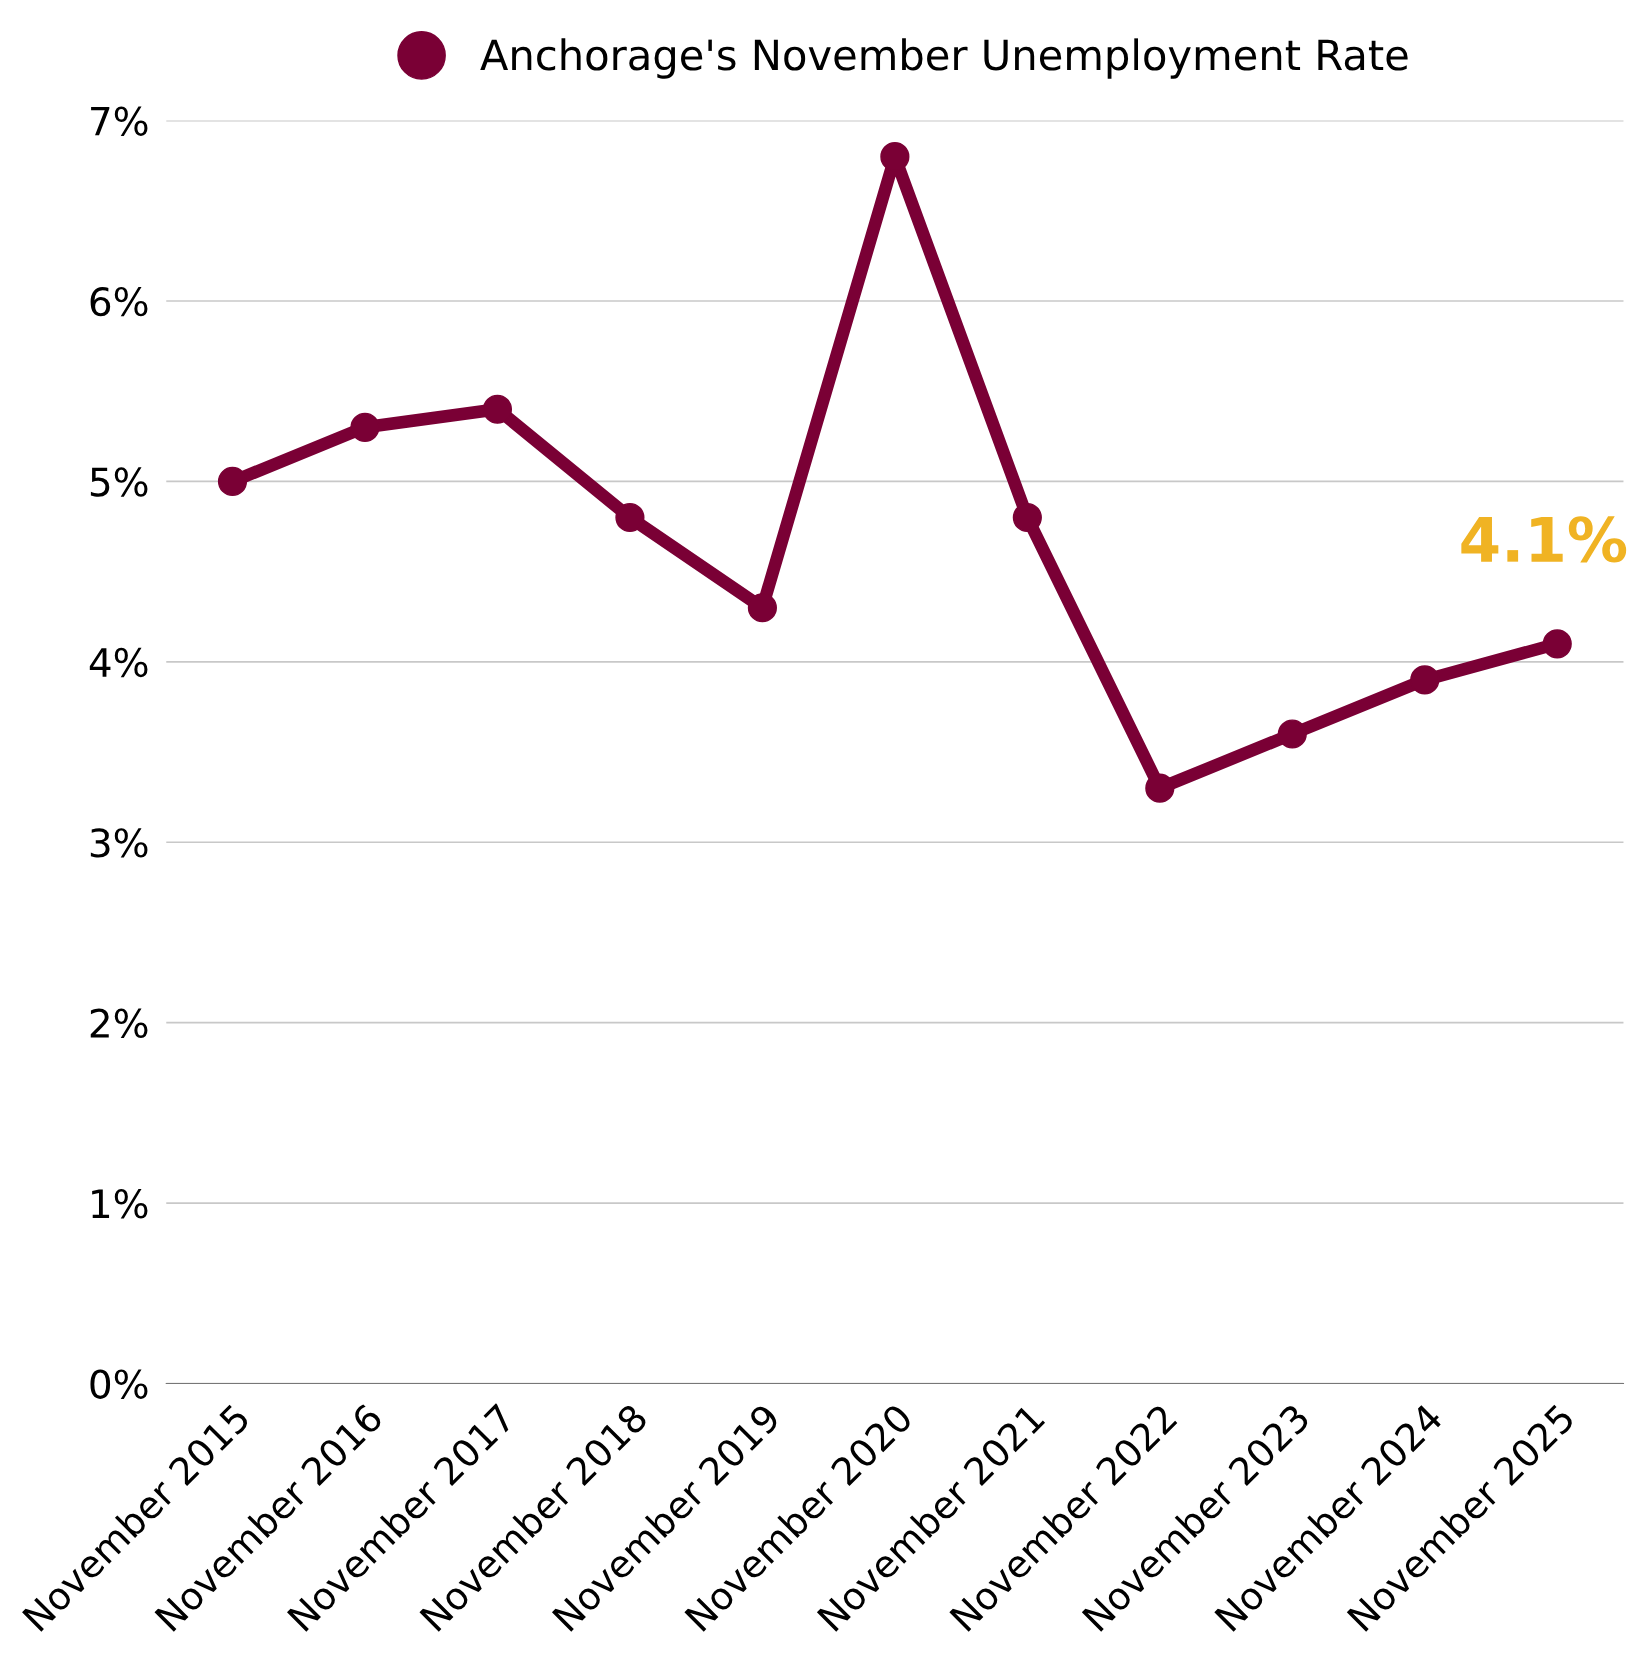 The image size is (1630, 1675). Describe the element at coordinates (119, 1023) in the screenshot. I see `y-tick-label: 2%` at that location.